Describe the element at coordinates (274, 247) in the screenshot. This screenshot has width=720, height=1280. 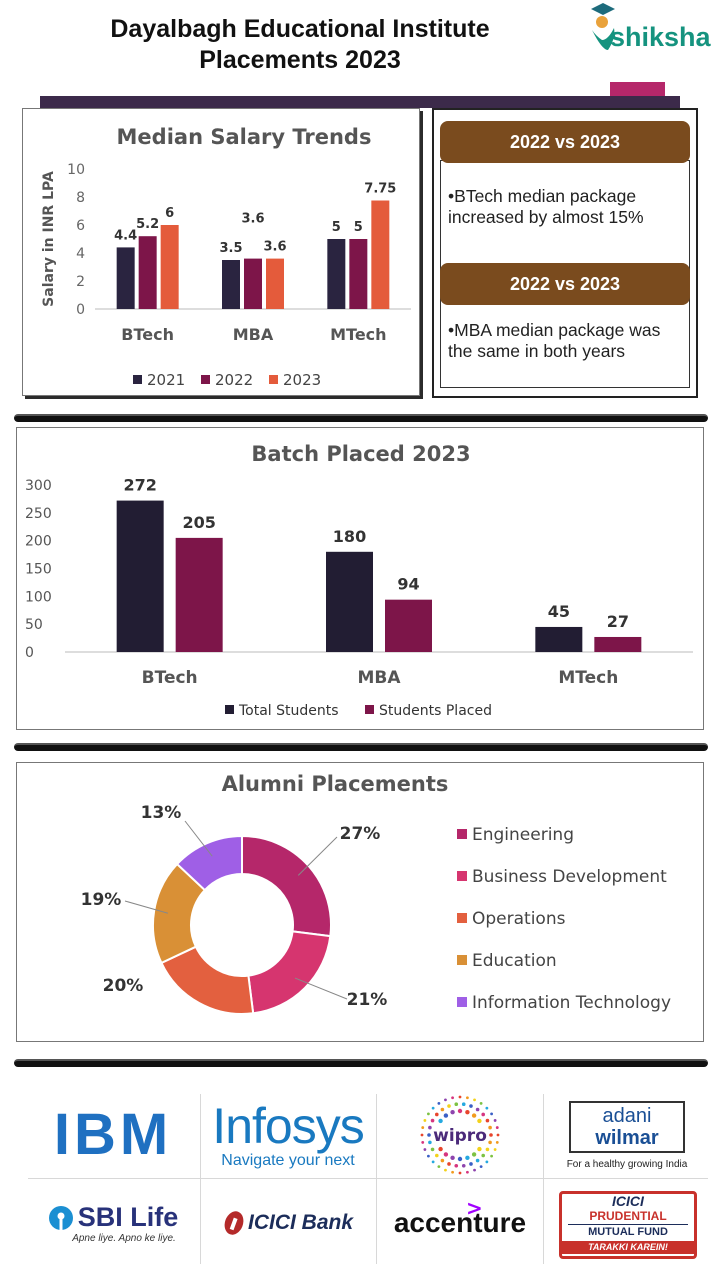
I see `data-label: 3.6` at that location.